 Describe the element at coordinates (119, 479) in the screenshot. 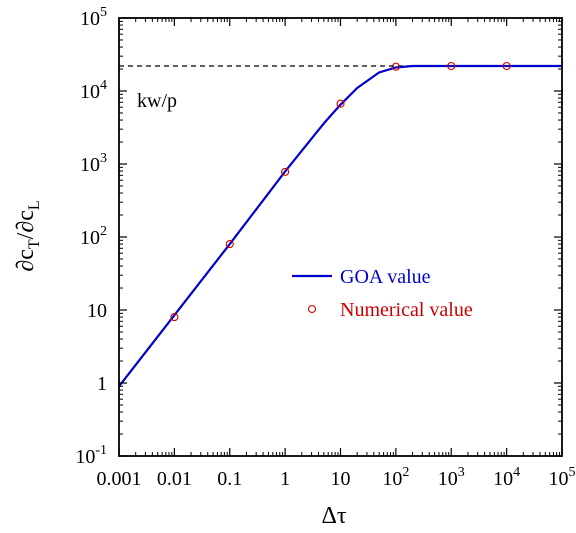

I see `x-tick-label: 0.001` at that location.